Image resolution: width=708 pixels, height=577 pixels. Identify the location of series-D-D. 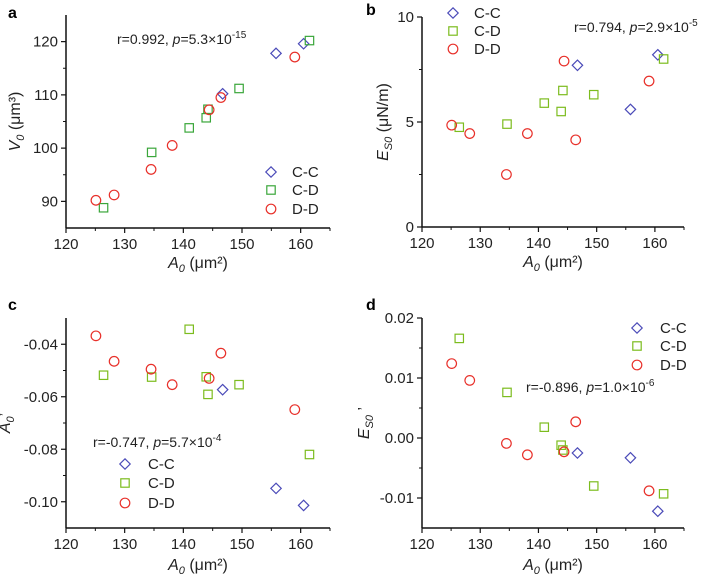
(550, 427).